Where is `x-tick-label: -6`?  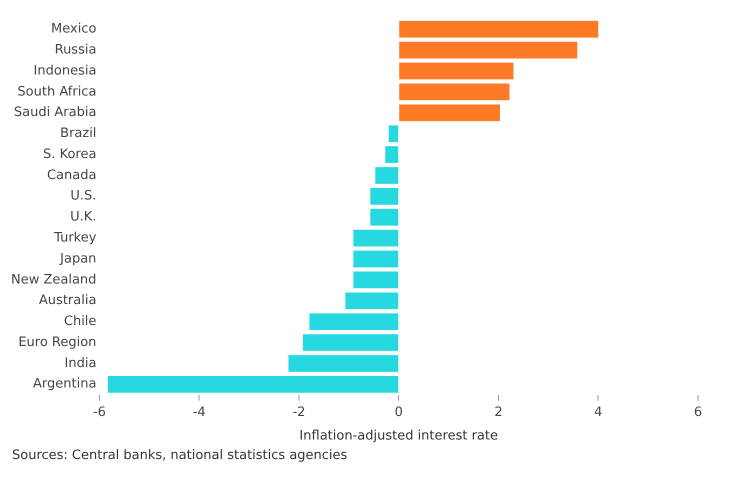 x-tick-label: -6 is located at coordinates (99, 412).